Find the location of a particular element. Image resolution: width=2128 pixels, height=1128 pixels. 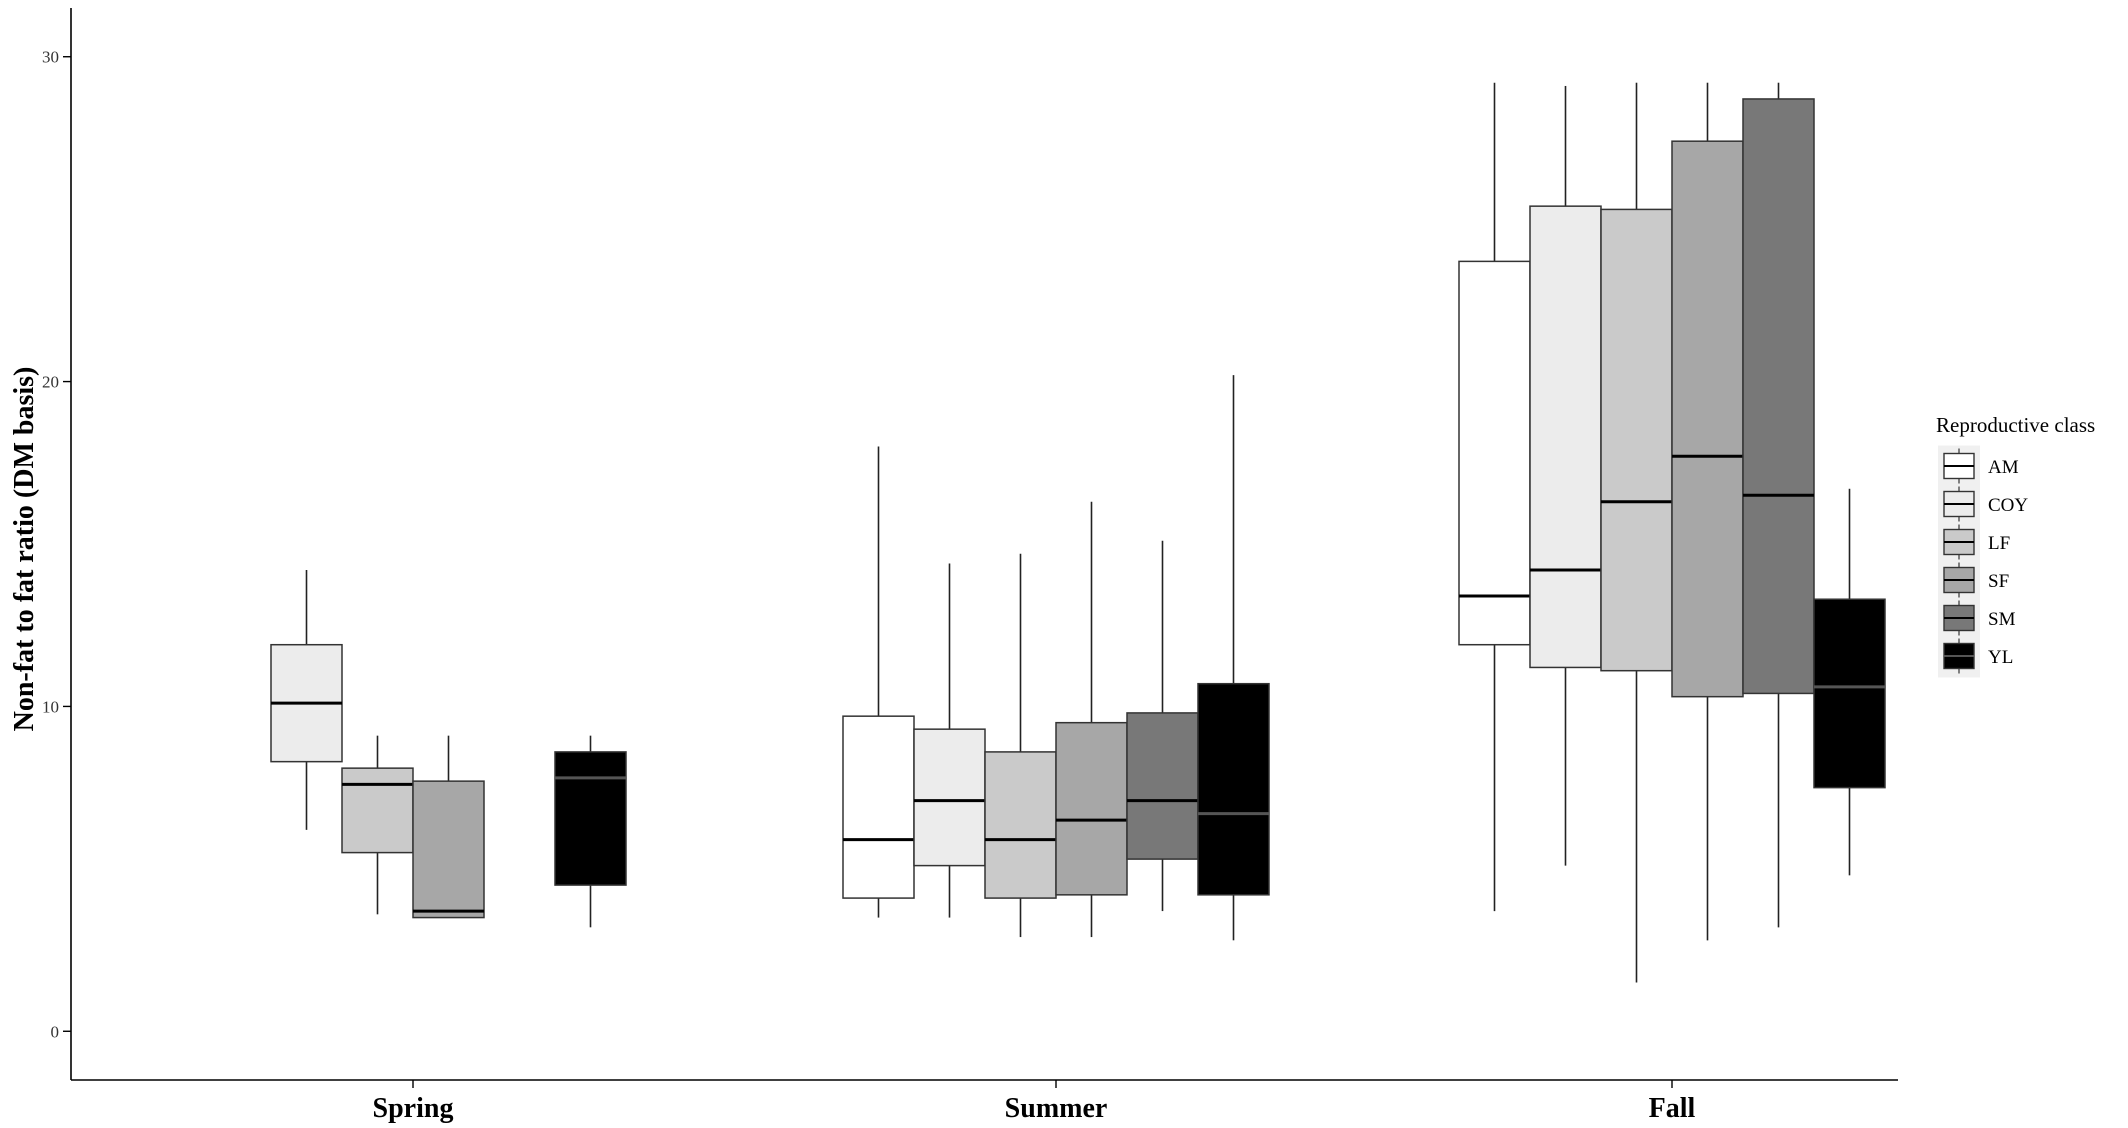

legend-item-sf: SF is located at coordinates (1976, 580).